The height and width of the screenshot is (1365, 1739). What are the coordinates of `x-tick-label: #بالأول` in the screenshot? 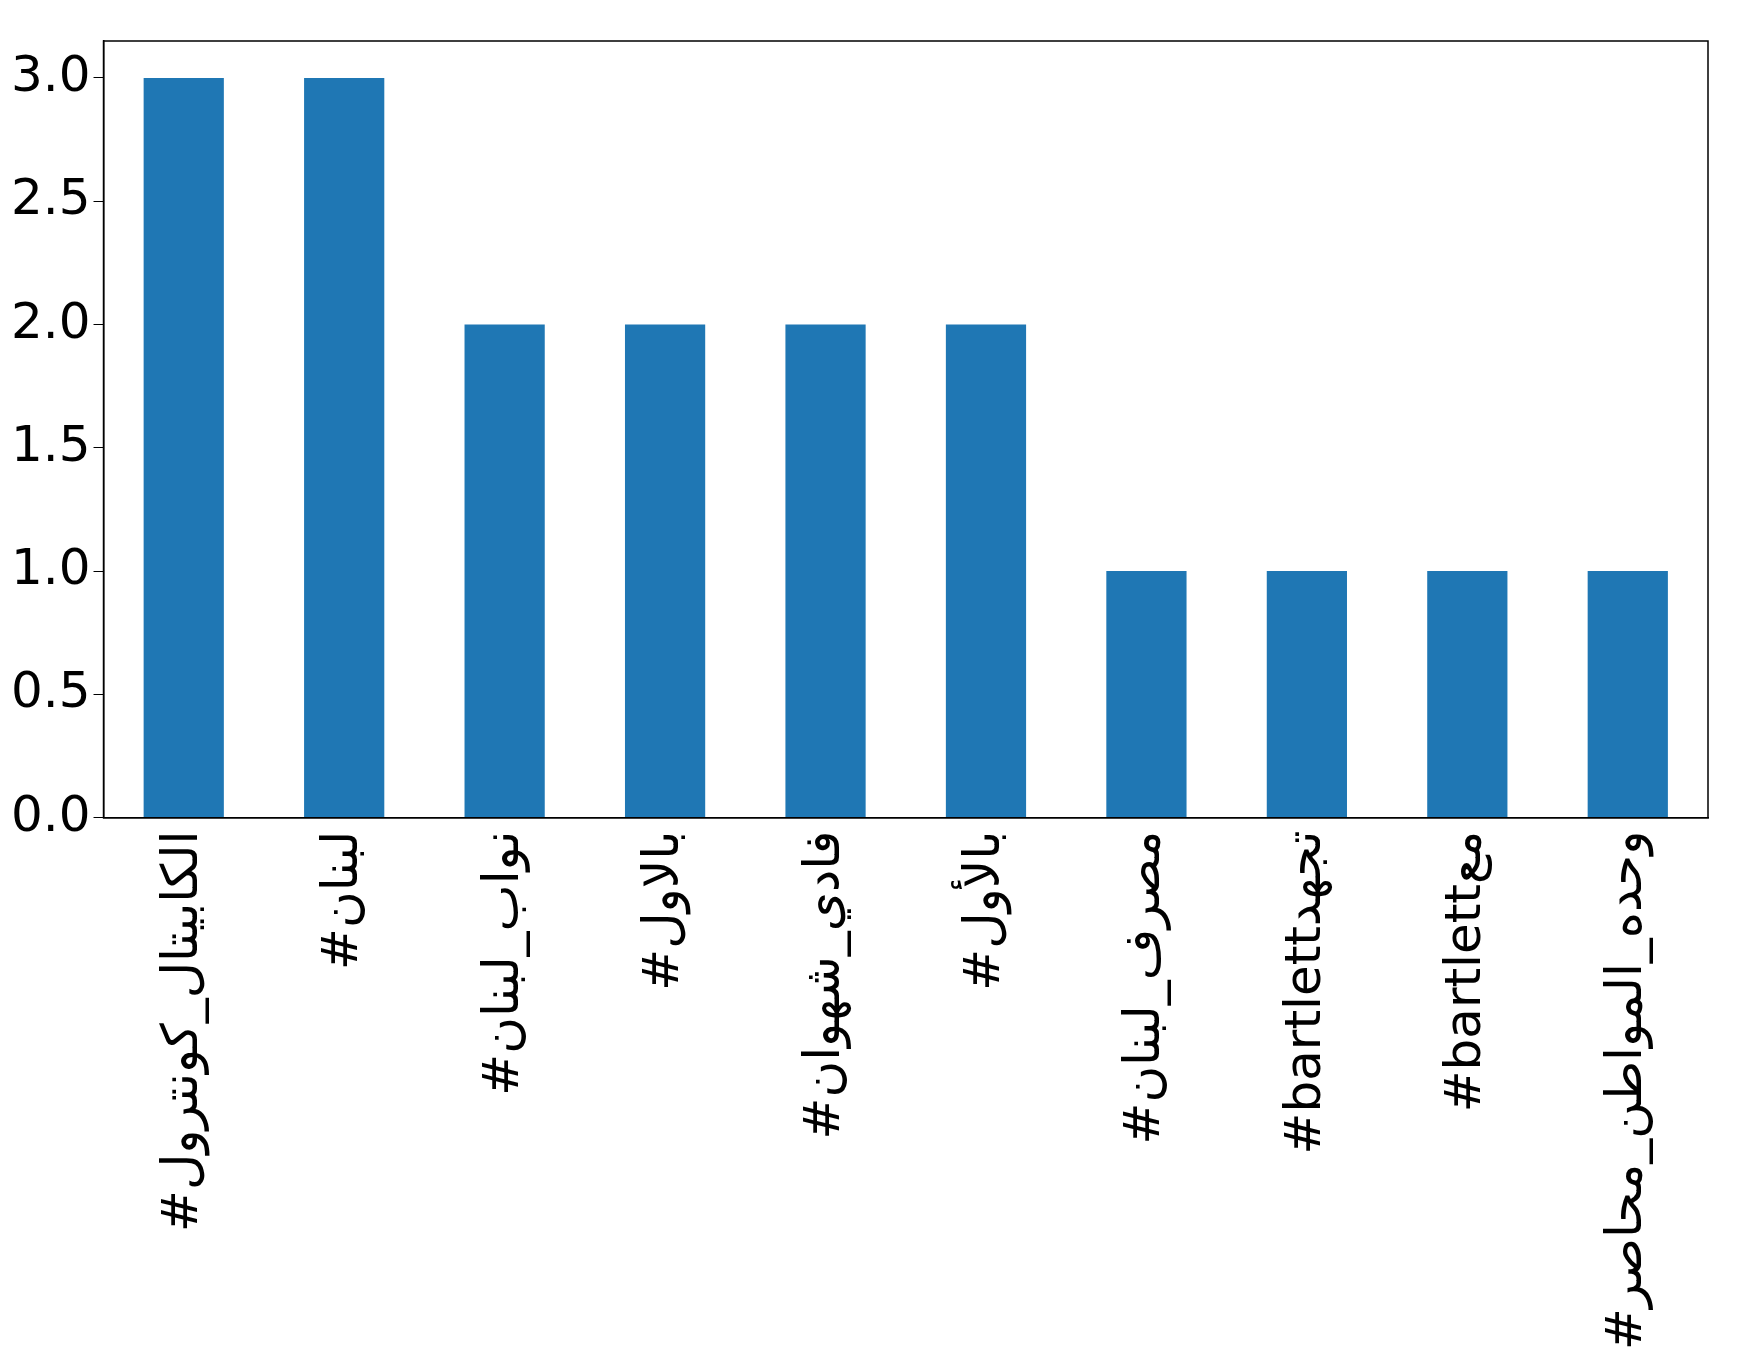 It's located at (981, 910).